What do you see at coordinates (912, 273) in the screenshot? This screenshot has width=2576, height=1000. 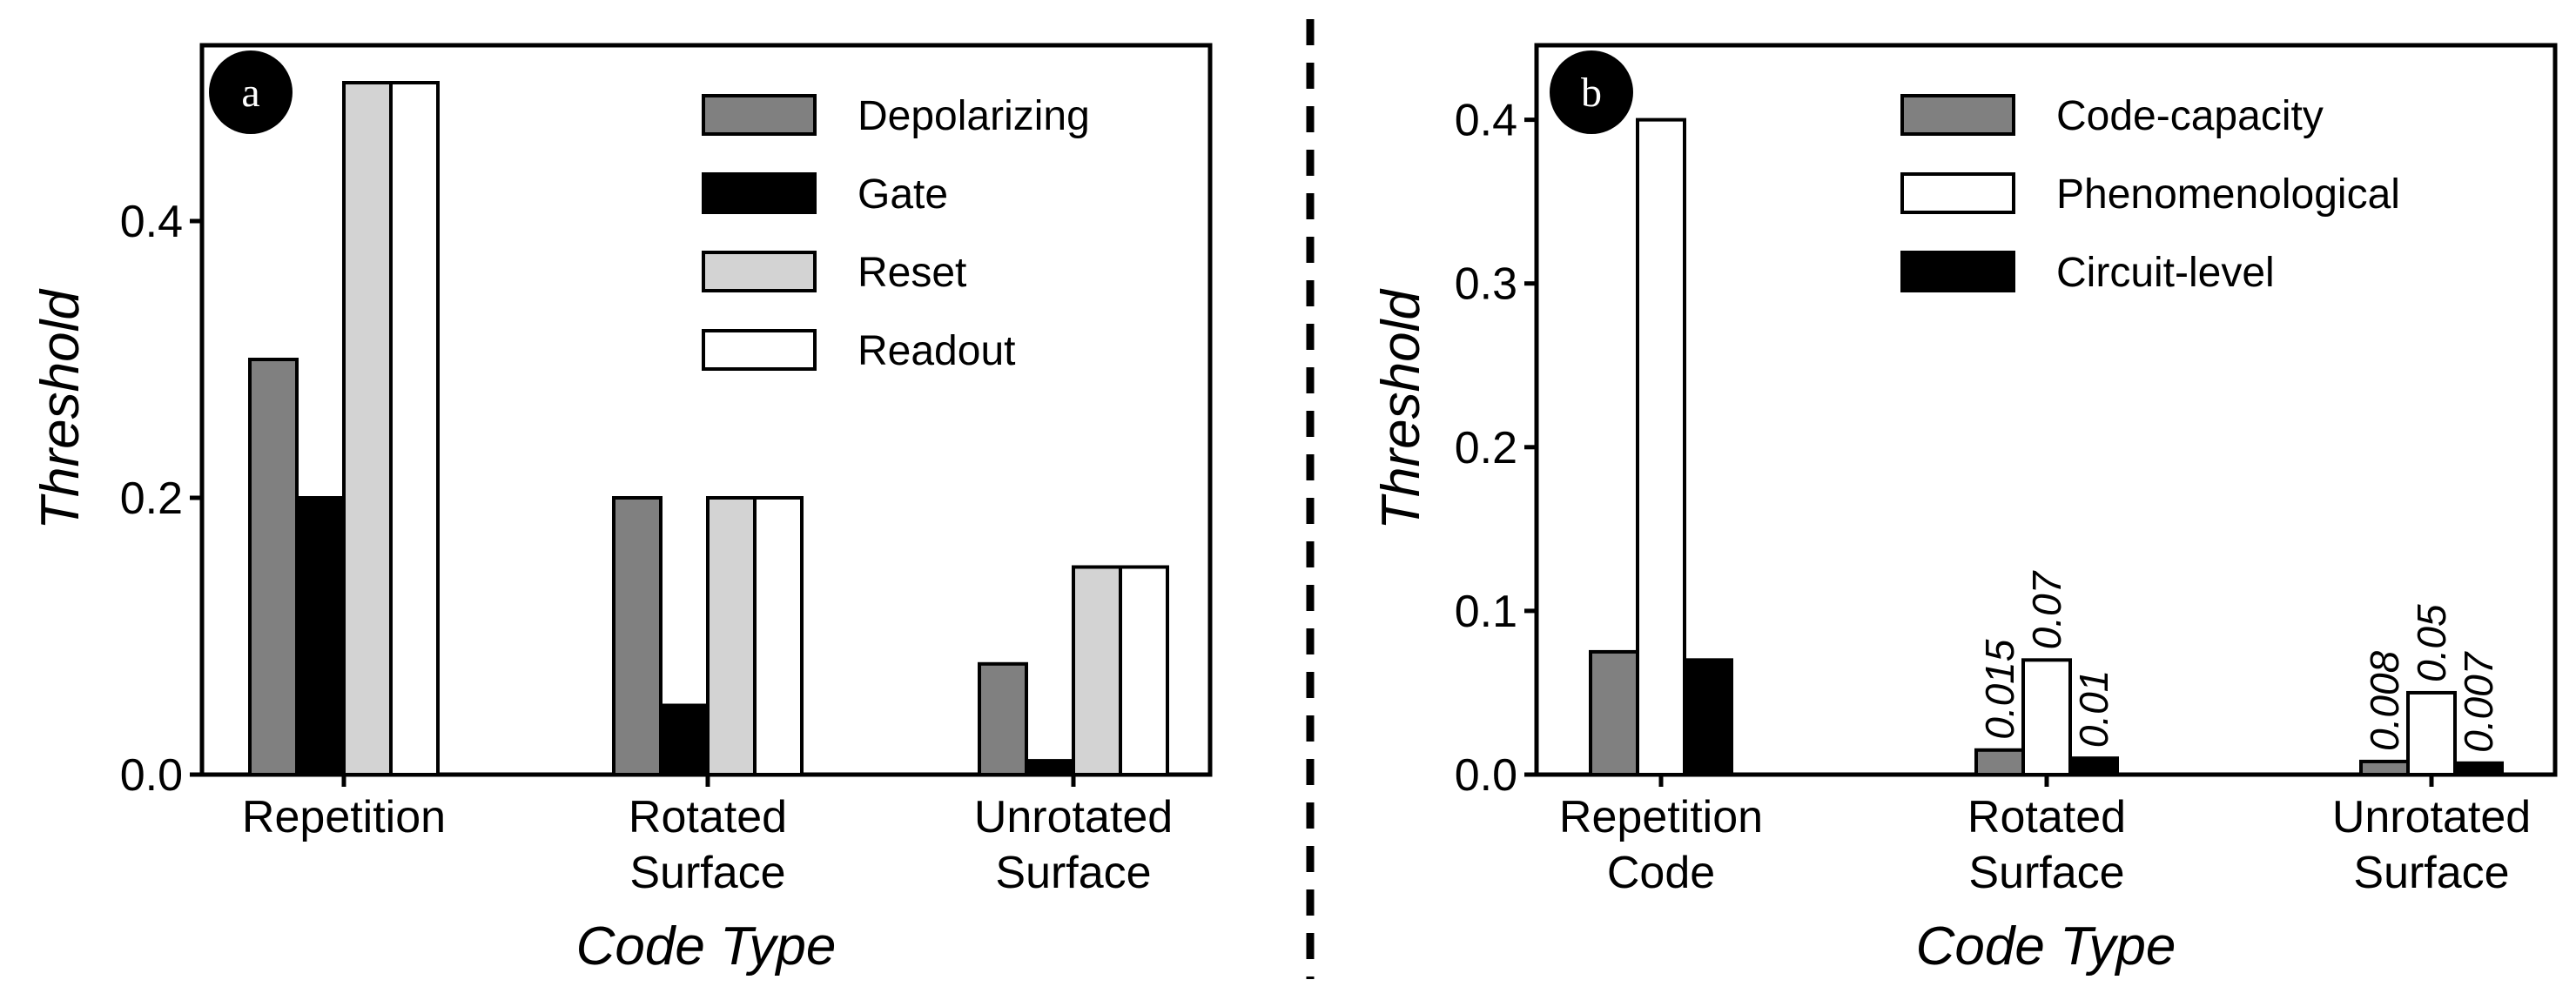 I see `legend-label: Reset` at bounding box center [912, 273].